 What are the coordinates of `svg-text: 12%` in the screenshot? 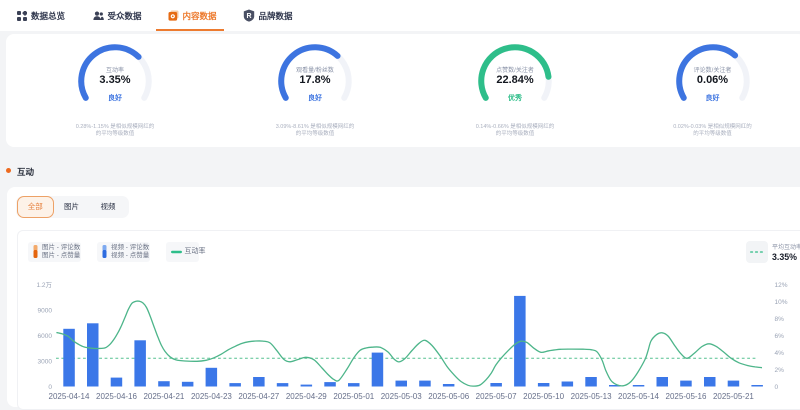 It's located at (781, 285).